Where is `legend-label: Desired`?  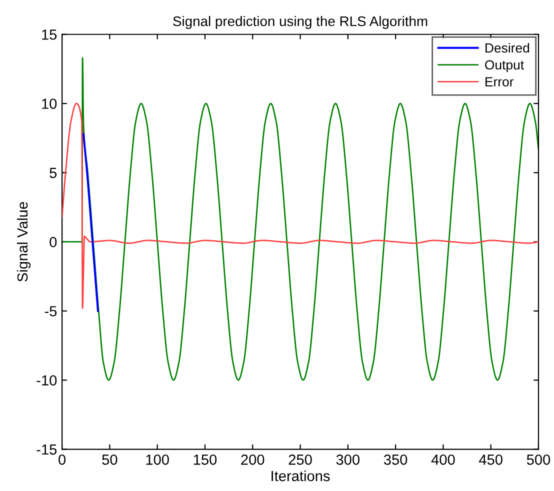 legend-label: Desired is located at coordinates (508, 47).